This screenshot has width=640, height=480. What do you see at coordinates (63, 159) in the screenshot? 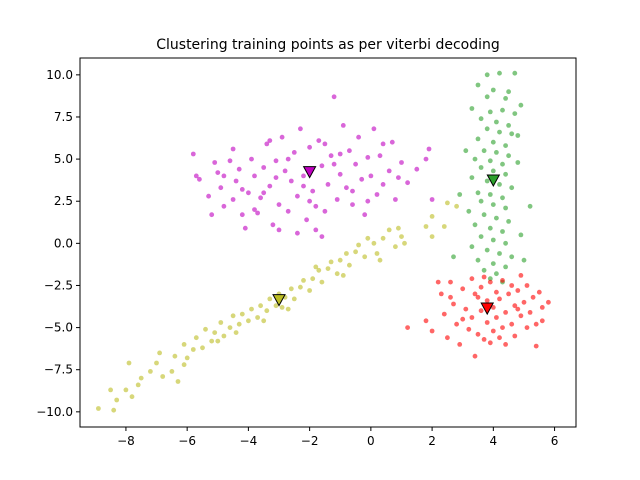
I see `y-tick-label: 5.0` at bounding box center [63, 159].